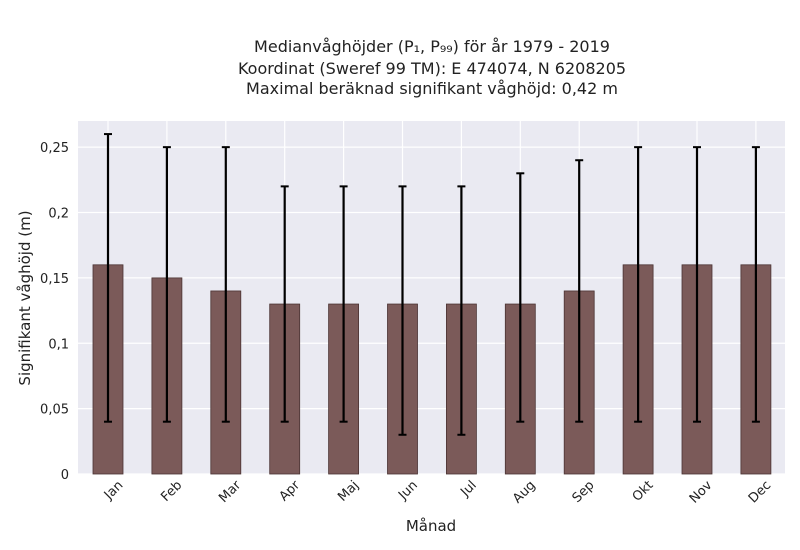 This screenshot has width=800, height=550. I want to click on x-tick-label: Jun, so click(408, 491).